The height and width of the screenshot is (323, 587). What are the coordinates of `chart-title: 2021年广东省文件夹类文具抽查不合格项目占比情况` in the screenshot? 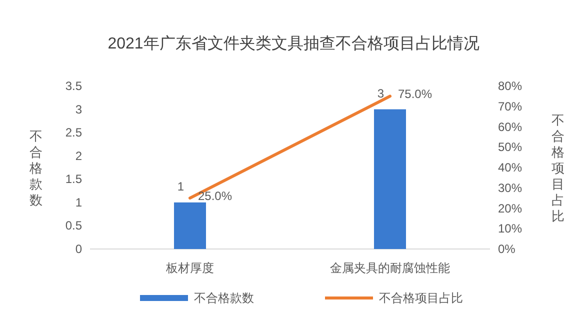 It's located at (294, 43).